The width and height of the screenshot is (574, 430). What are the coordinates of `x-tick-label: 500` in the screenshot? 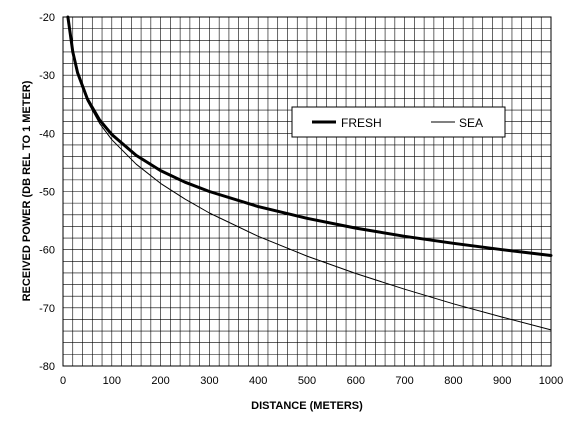 It's located at (307, 381).